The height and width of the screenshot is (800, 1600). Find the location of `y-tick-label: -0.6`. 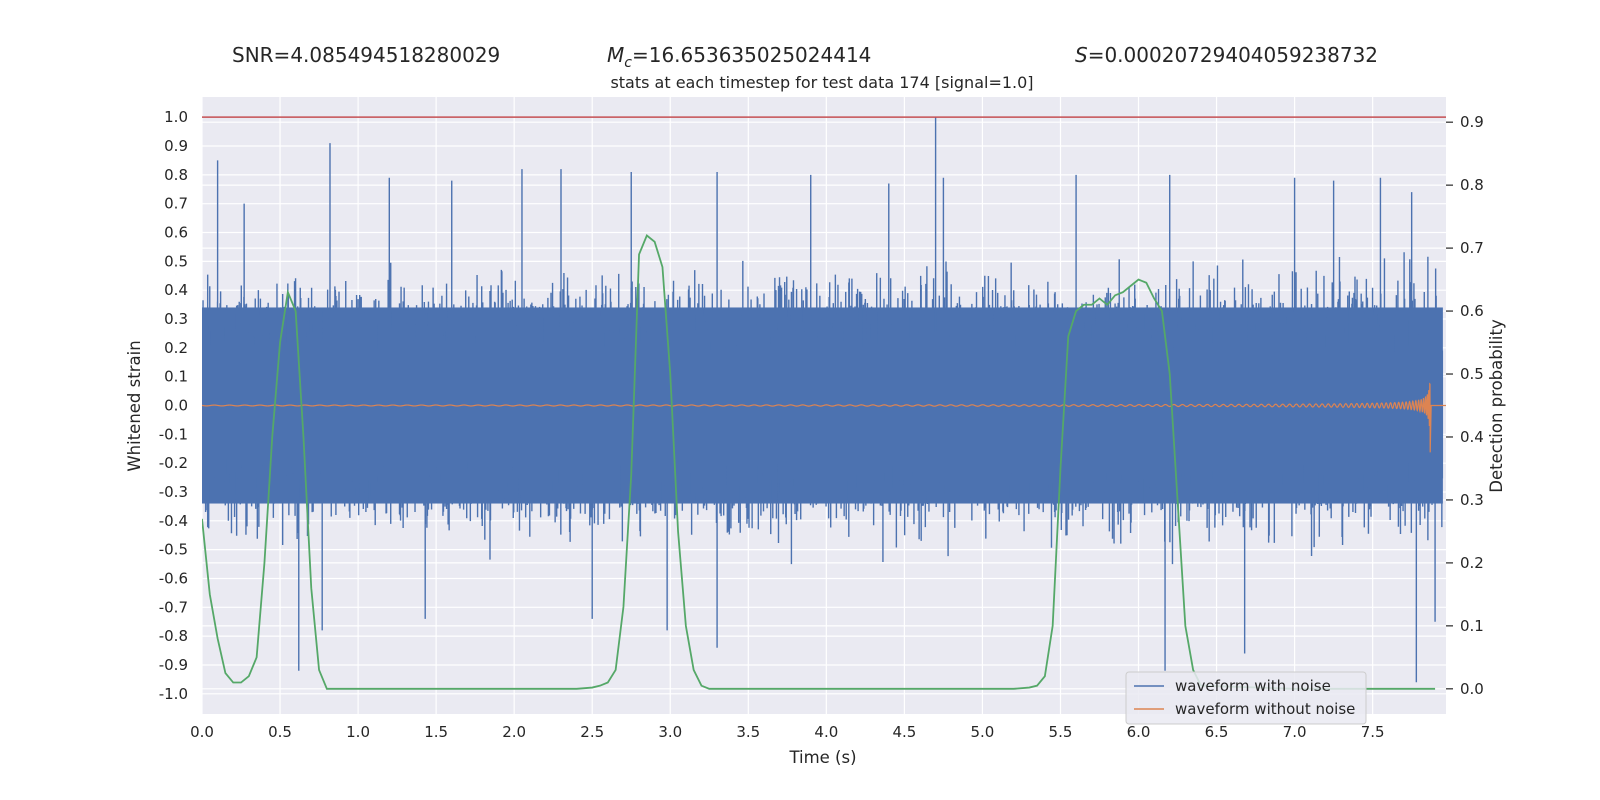

y-tick-label: -0.6 is located at coordinates (173, 578).